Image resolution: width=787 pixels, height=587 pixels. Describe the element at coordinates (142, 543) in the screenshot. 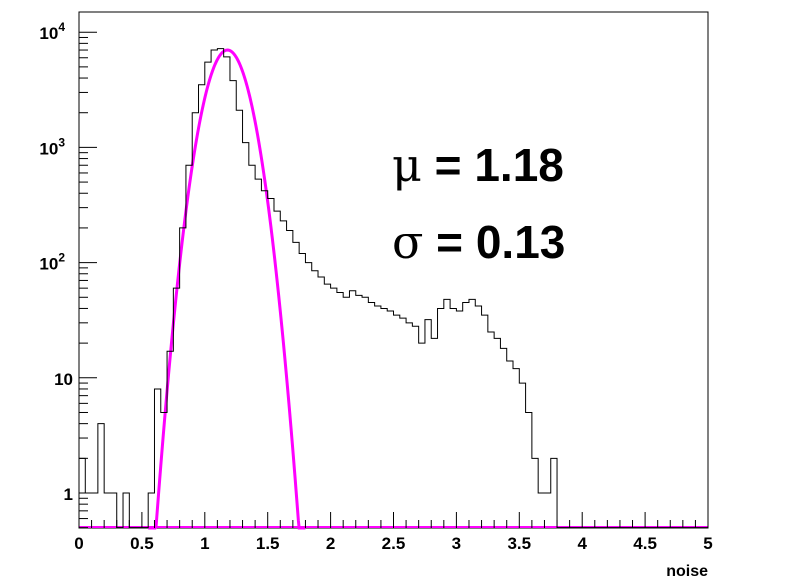

I see `x-tick-label: 0.5` at that location.